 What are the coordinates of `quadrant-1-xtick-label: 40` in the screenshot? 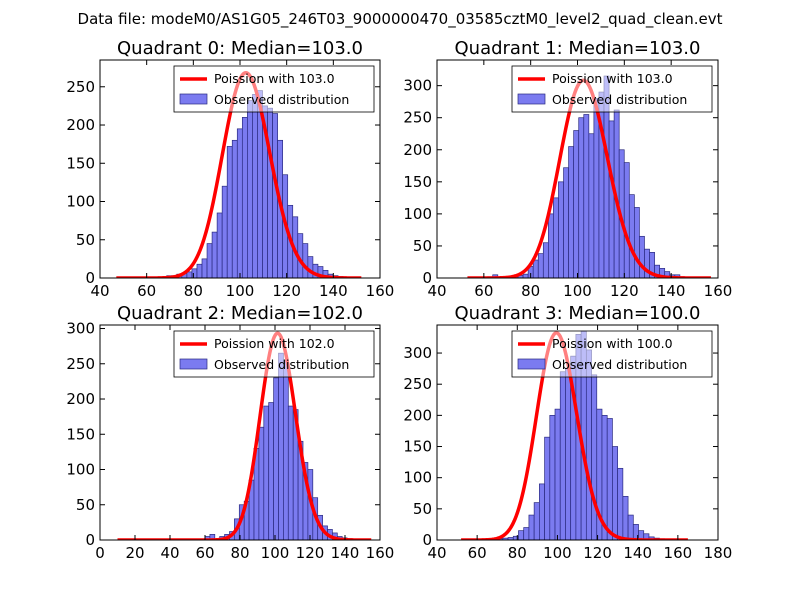 It's located at (436, 291).